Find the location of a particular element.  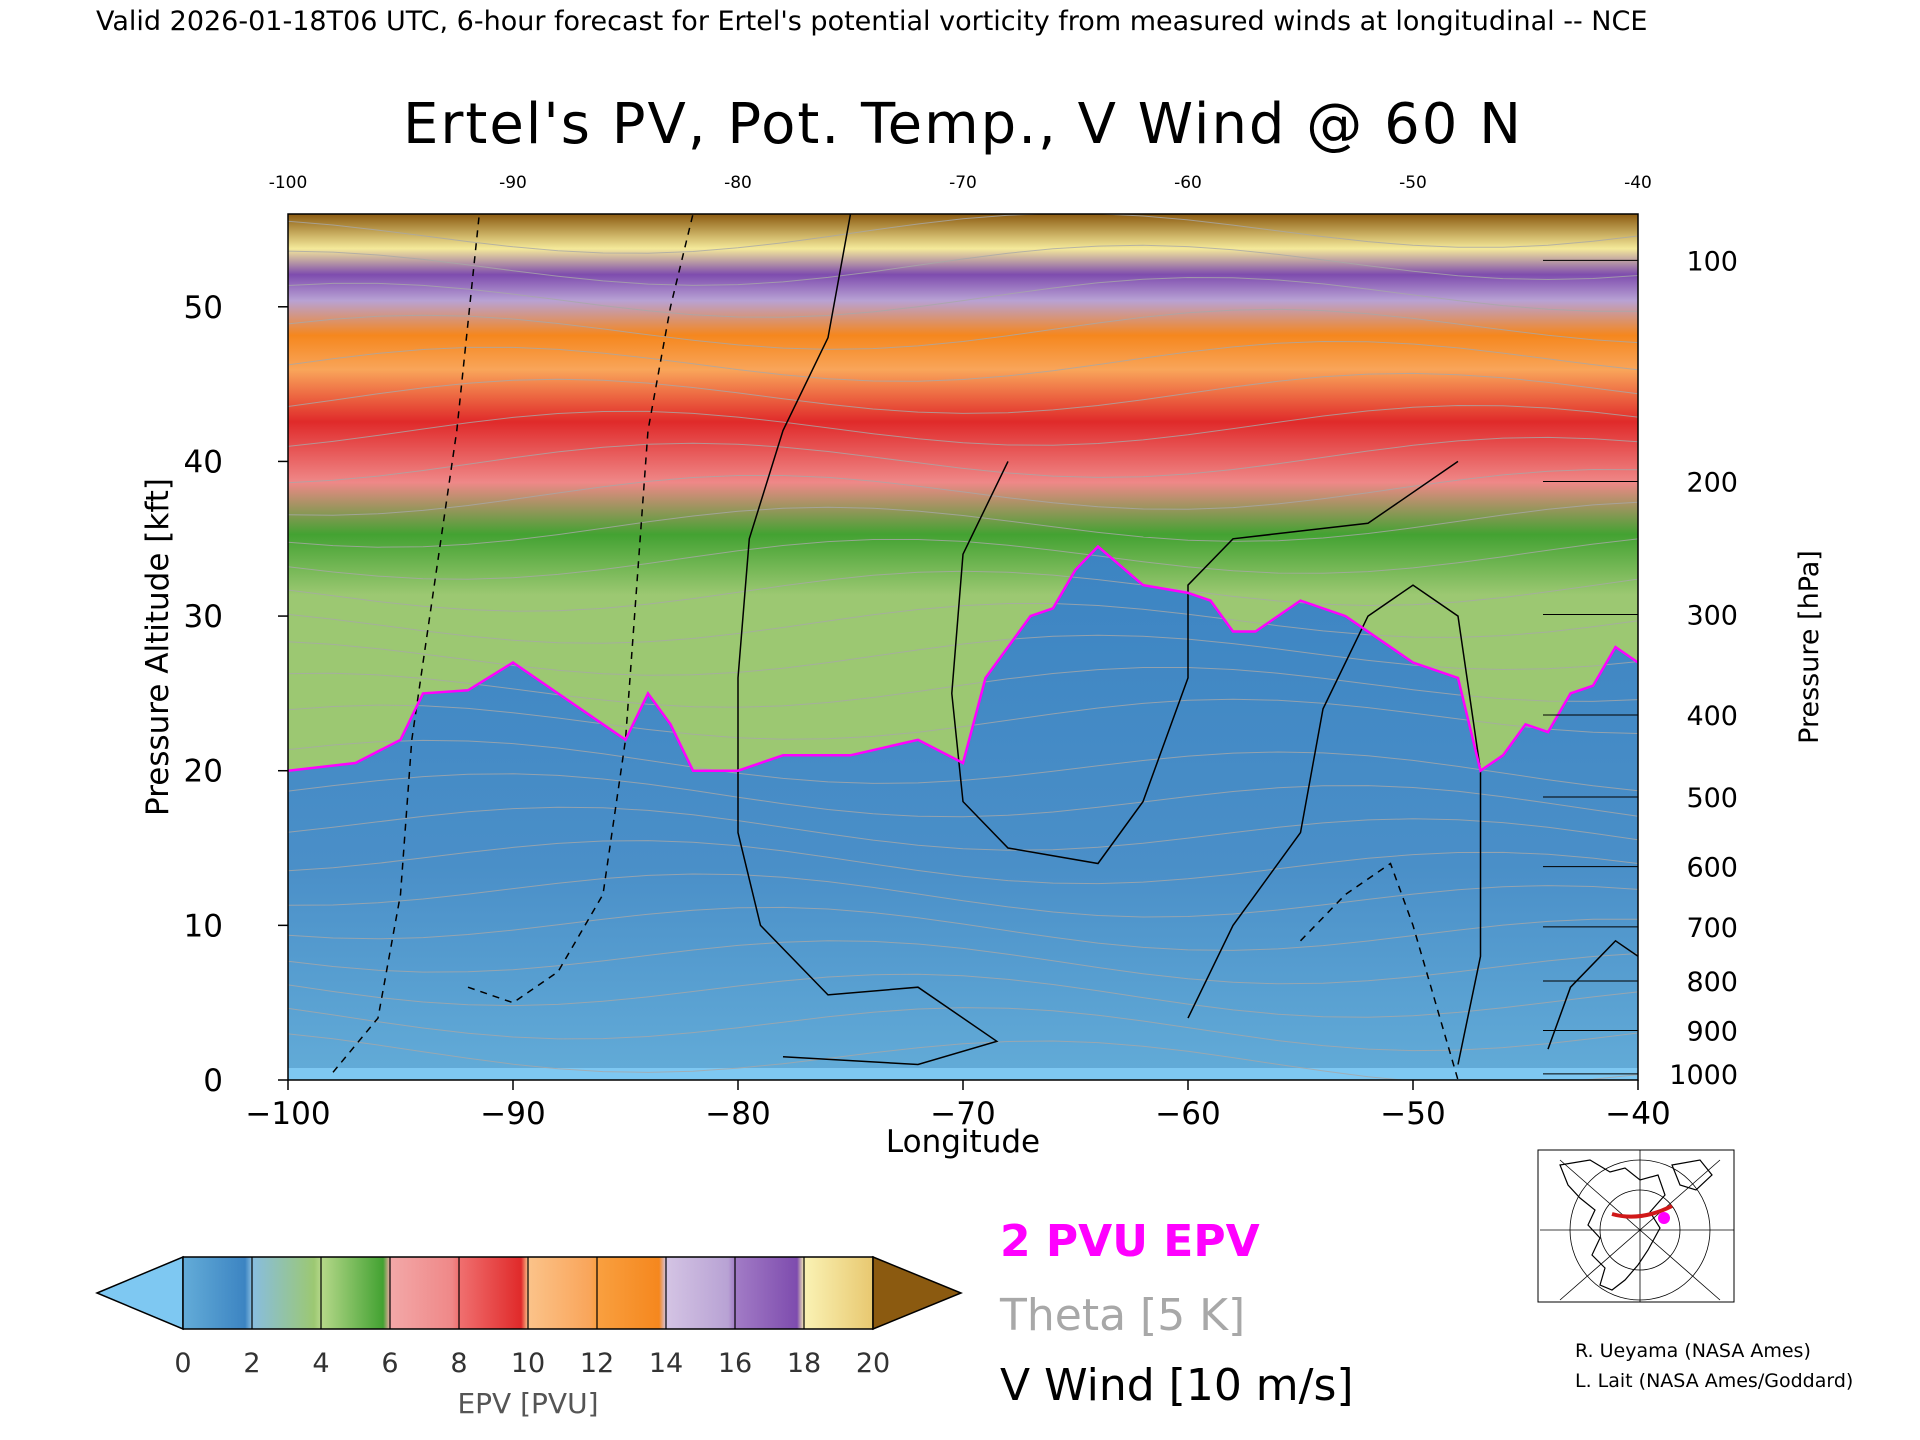

map-inset is located at coordinates (1636, 1226).